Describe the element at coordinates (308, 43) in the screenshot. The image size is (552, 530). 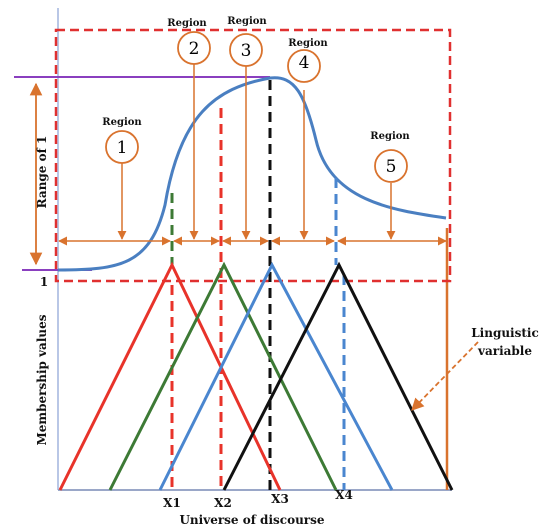
I see `region-word-4: Region` at that location.